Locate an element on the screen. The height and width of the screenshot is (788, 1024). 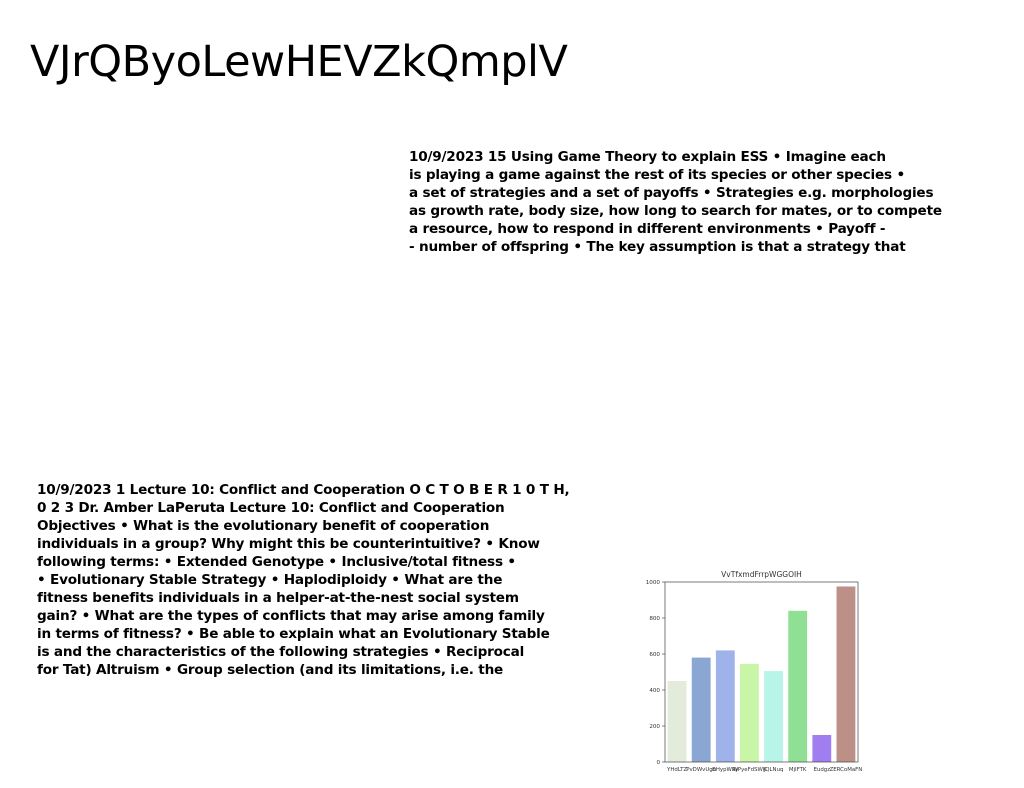
x-tick-label: WPyeFdSWK is located at coordinates (749, 770).